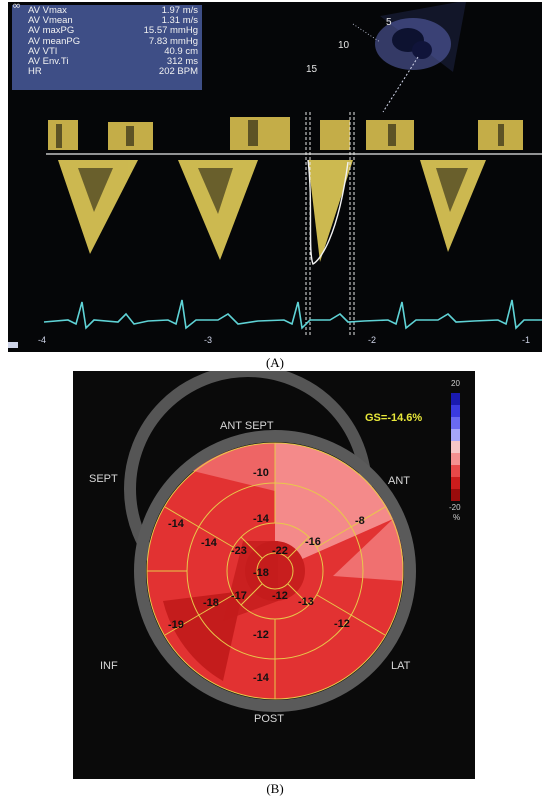 The height and width of the screenshot is (798, 550). Describe the element at coordinates (275, 362) in the screenshot. I see `caption-a: (A)` at that location.